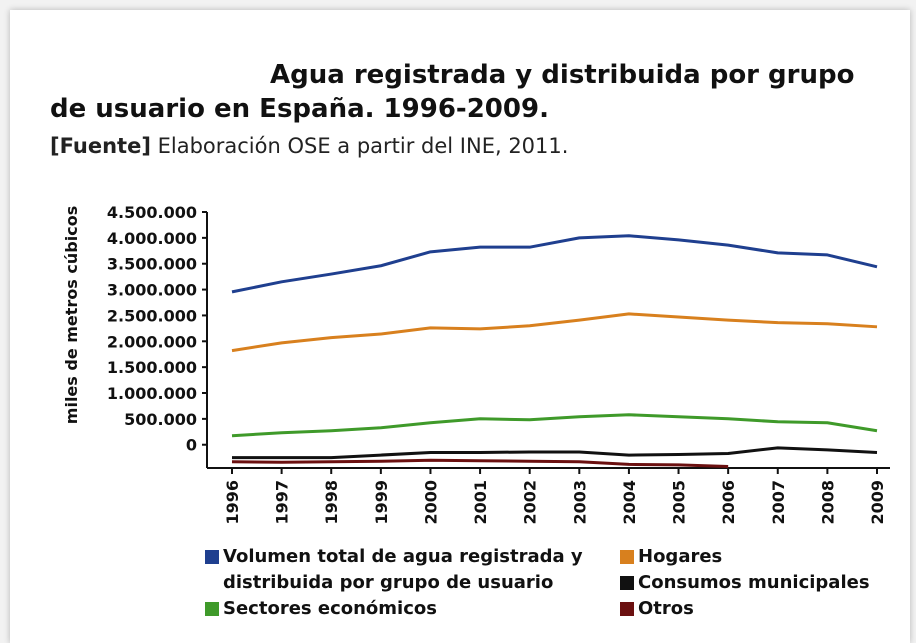 This screenshot has height=643, width=916. I want to click on y-tick-label: 2.500.000, so click(152, 315).